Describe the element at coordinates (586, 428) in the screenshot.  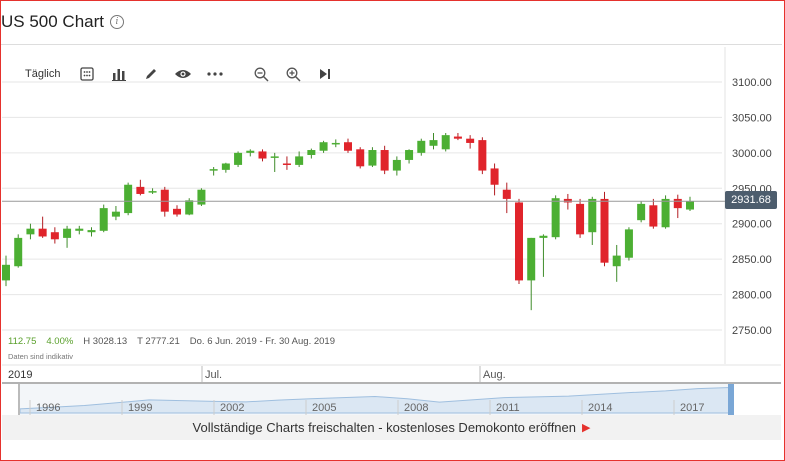
I see `play-arrow-icon: ▶` at that location.